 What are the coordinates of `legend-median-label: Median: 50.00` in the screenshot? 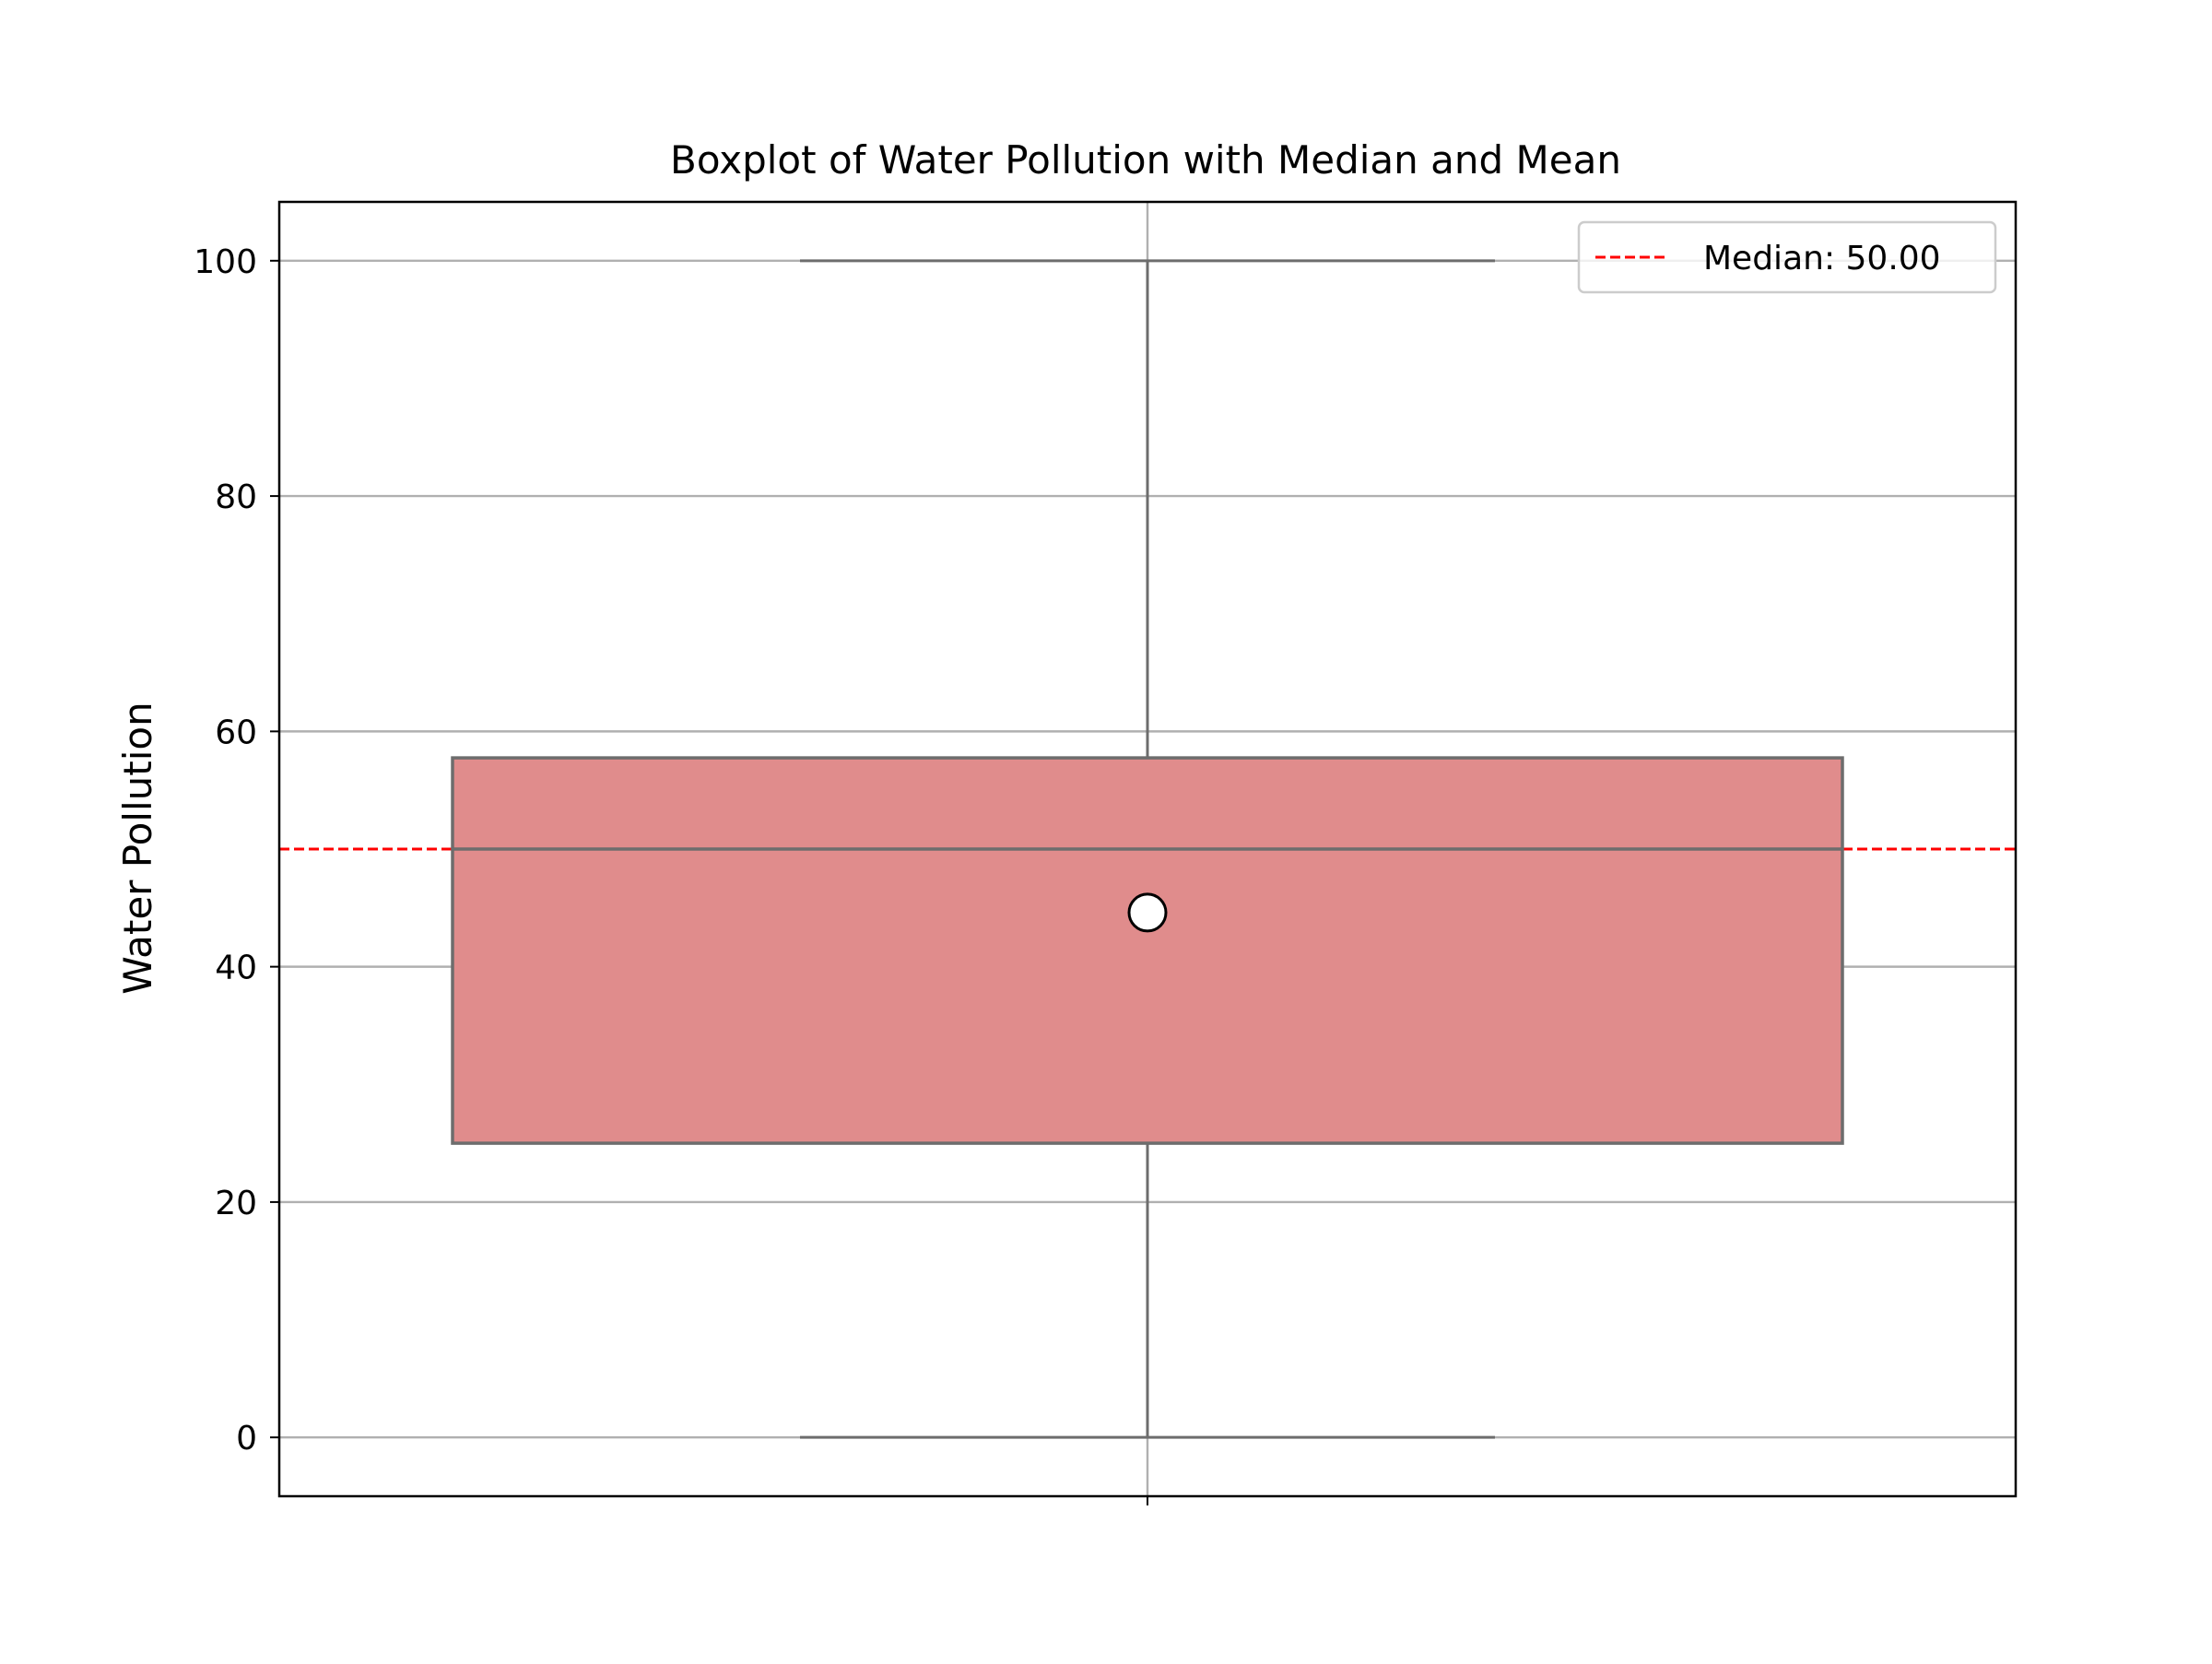 It's located at (1822, 258).